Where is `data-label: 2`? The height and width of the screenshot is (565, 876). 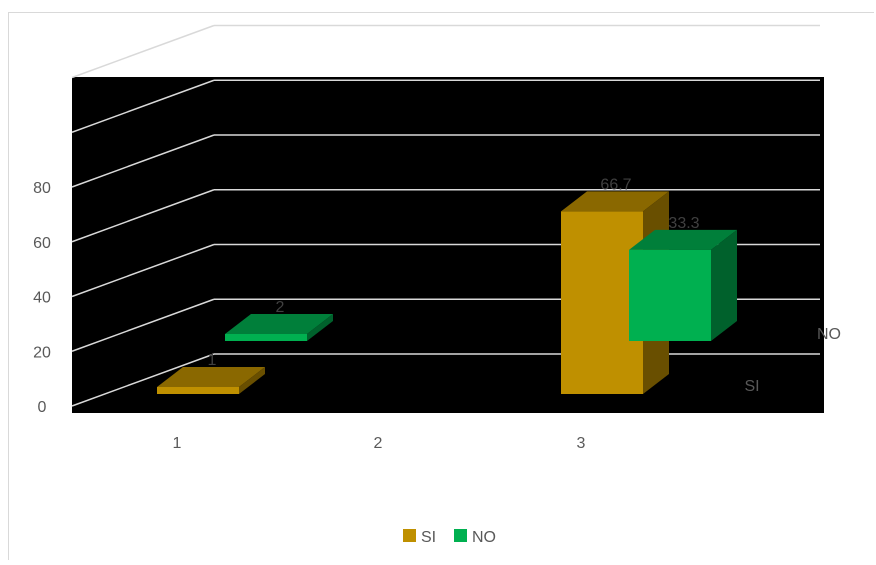
data-label: 2 is located at coordinates (280, 307).